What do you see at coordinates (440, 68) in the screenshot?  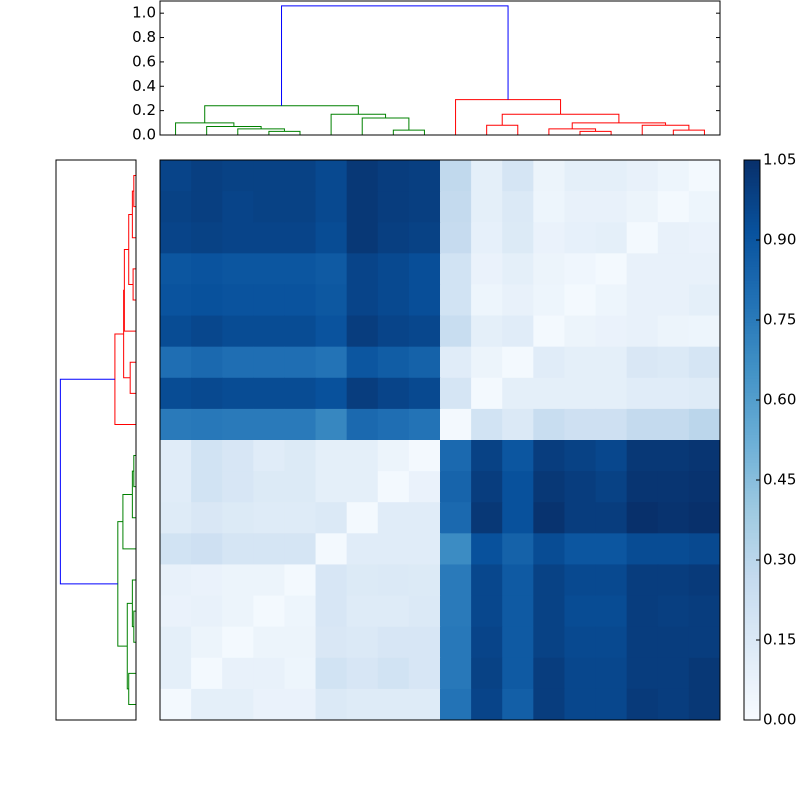 I see `axes-frame` at bounding box center [440, 68].